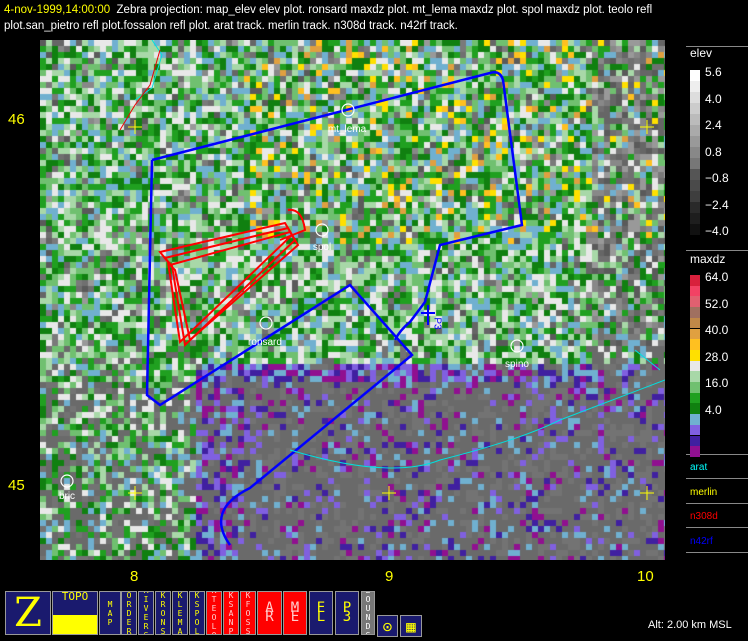 Image resolution: width=748 pixels, height=641 pixels. I want to click on toolbar-button-rivers: RIVERS, so click(146, 613).